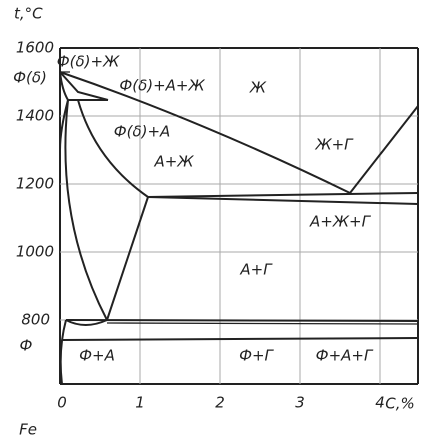 Image resolution: width=448 pixels, height=448 pixels. Describe the element at coordinates (35, 184) in the screenshot. I see `y-tick-label: 1200` at that location.